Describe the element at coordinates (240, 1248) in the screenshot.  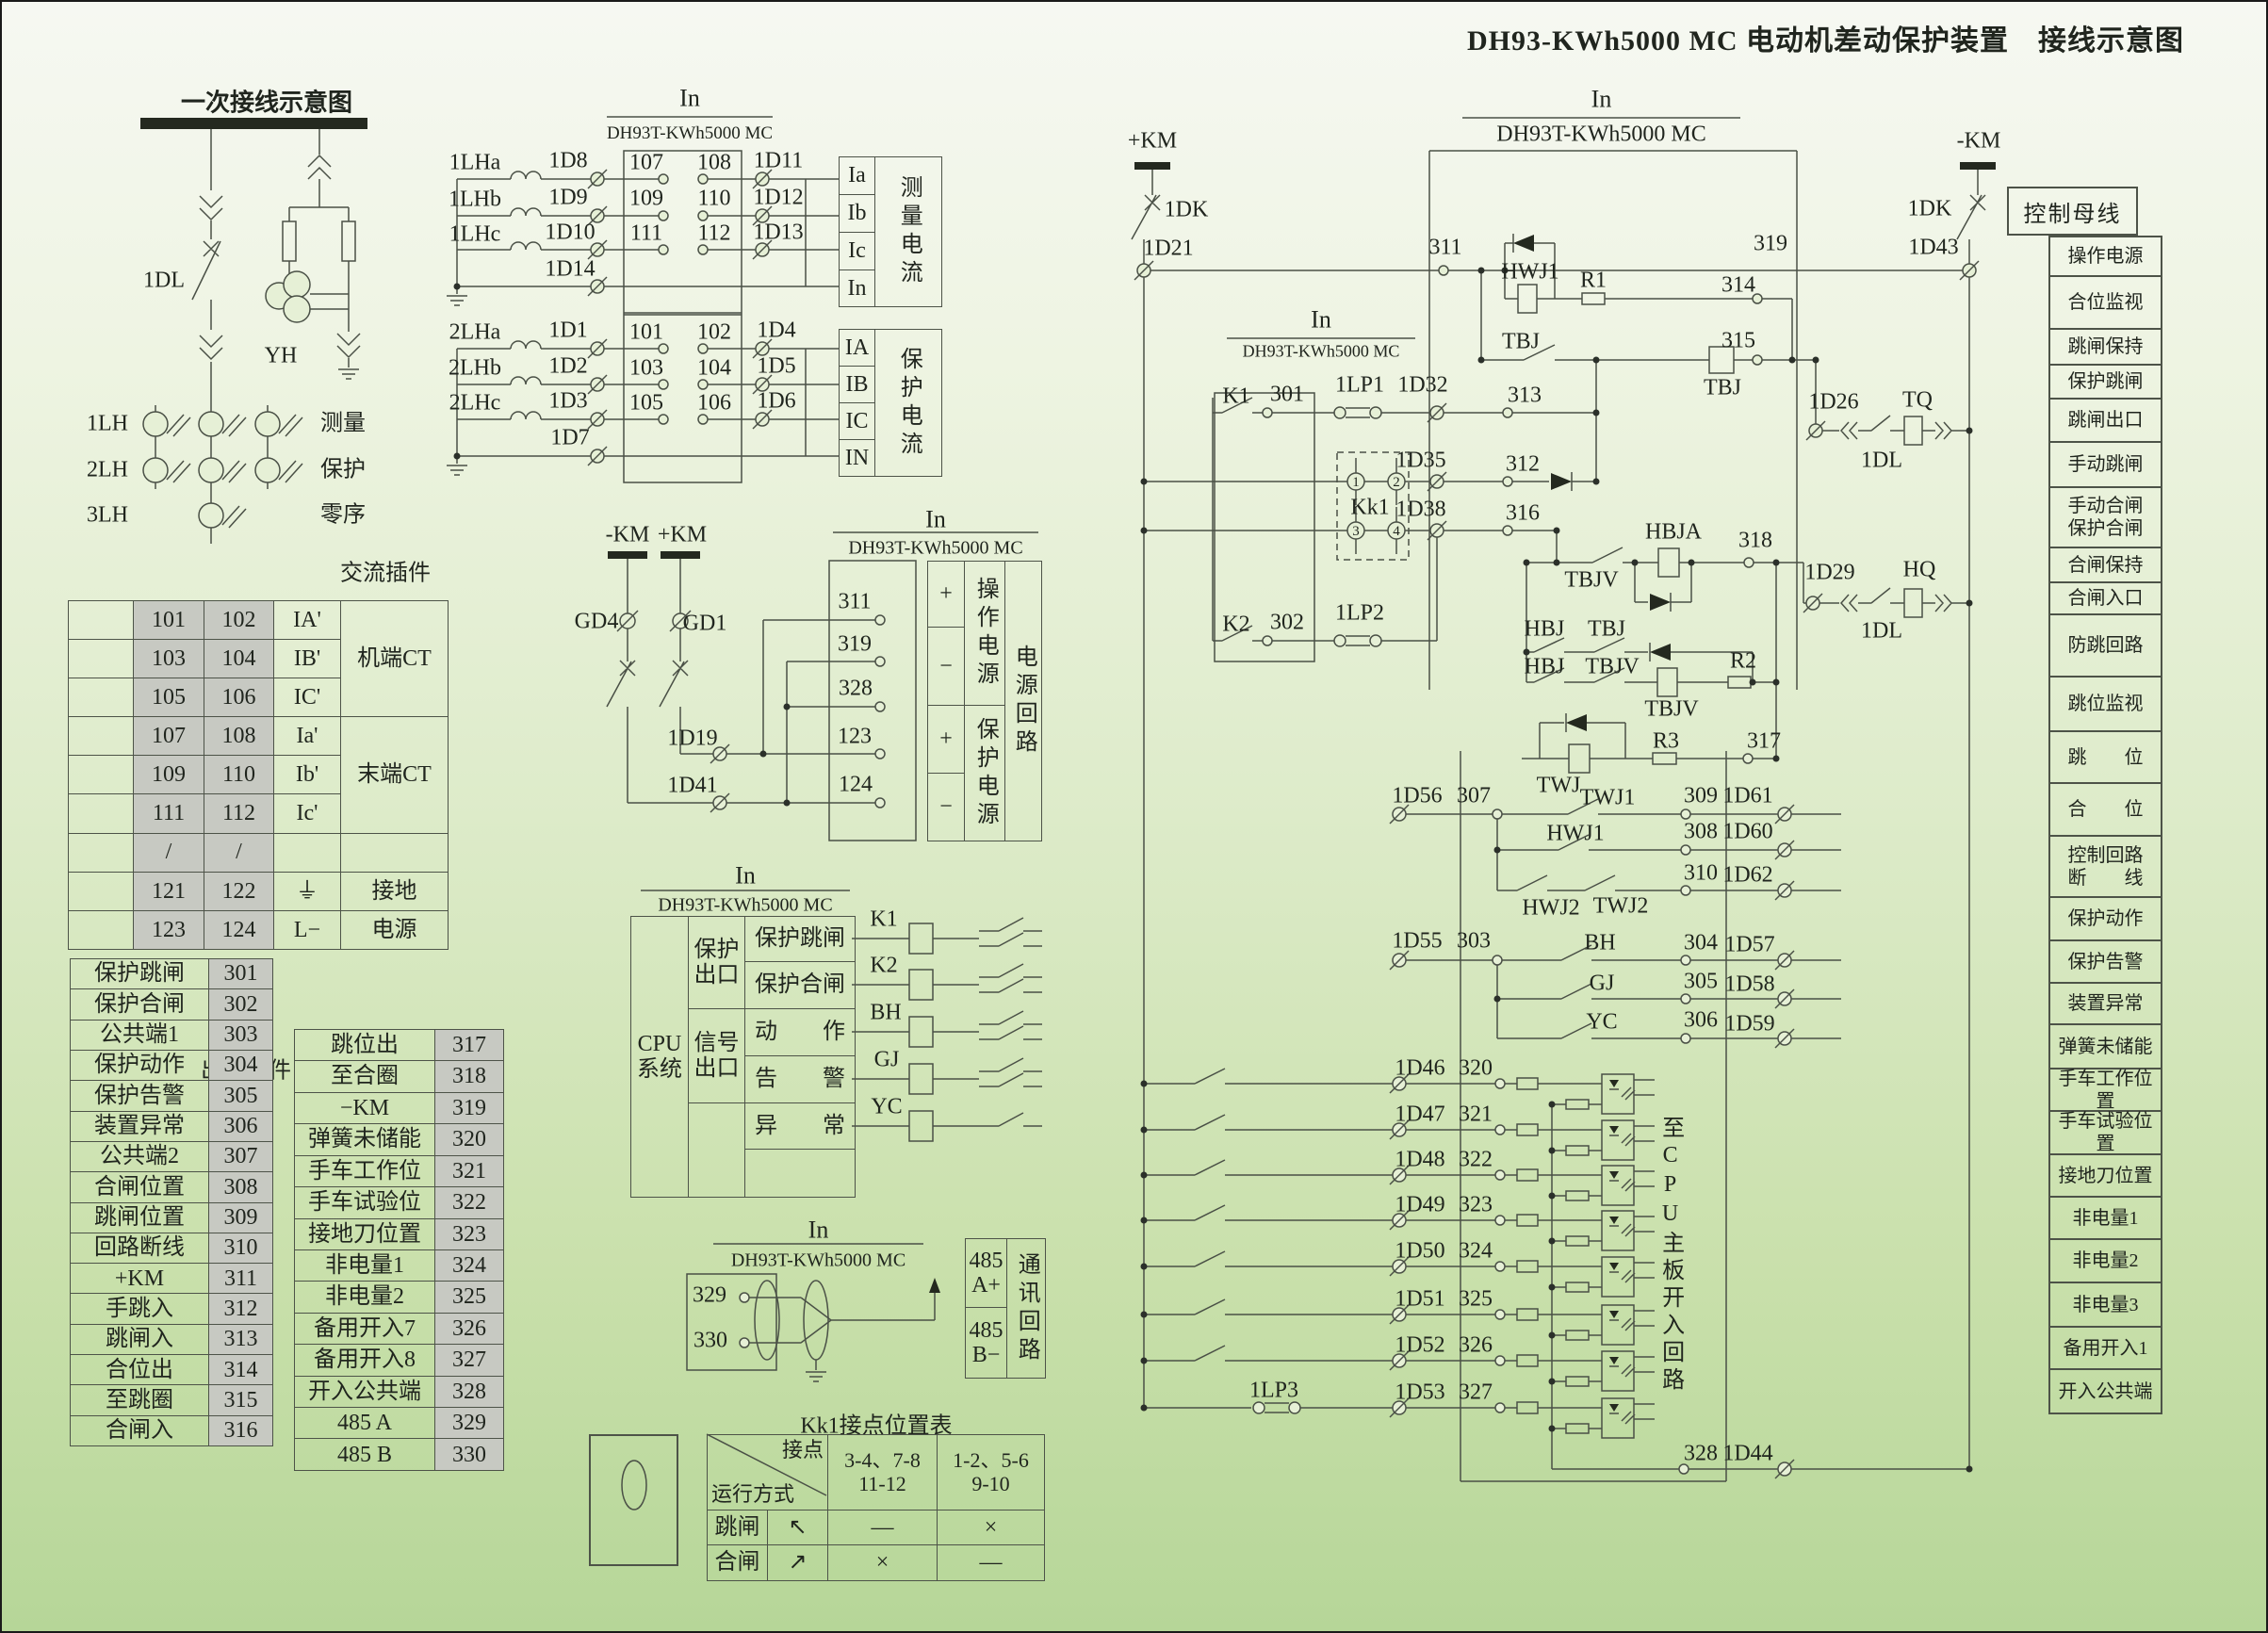
I see `out-terminal-cell: 310` at that location.